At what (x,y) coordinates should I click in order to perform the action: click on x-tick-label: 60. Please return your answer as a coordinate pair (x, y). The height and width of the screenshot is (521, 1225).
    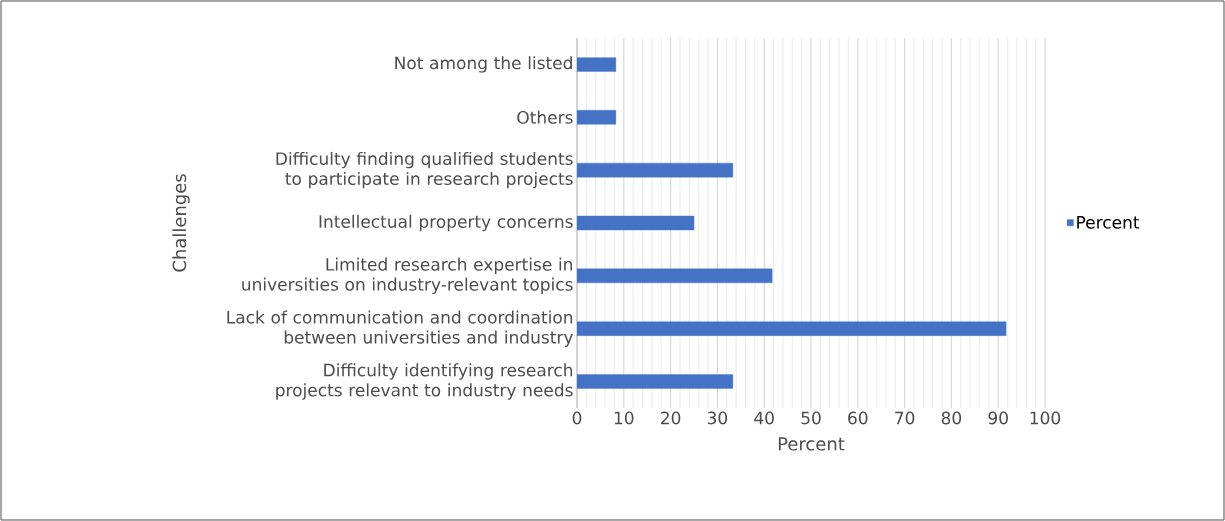
    Looking at the image, I should click on (858, 418).